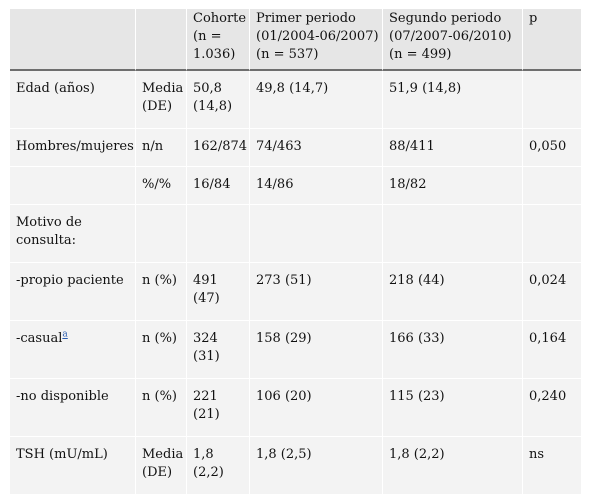  I want to click on row-label-text: -casual, so click(39, 338).